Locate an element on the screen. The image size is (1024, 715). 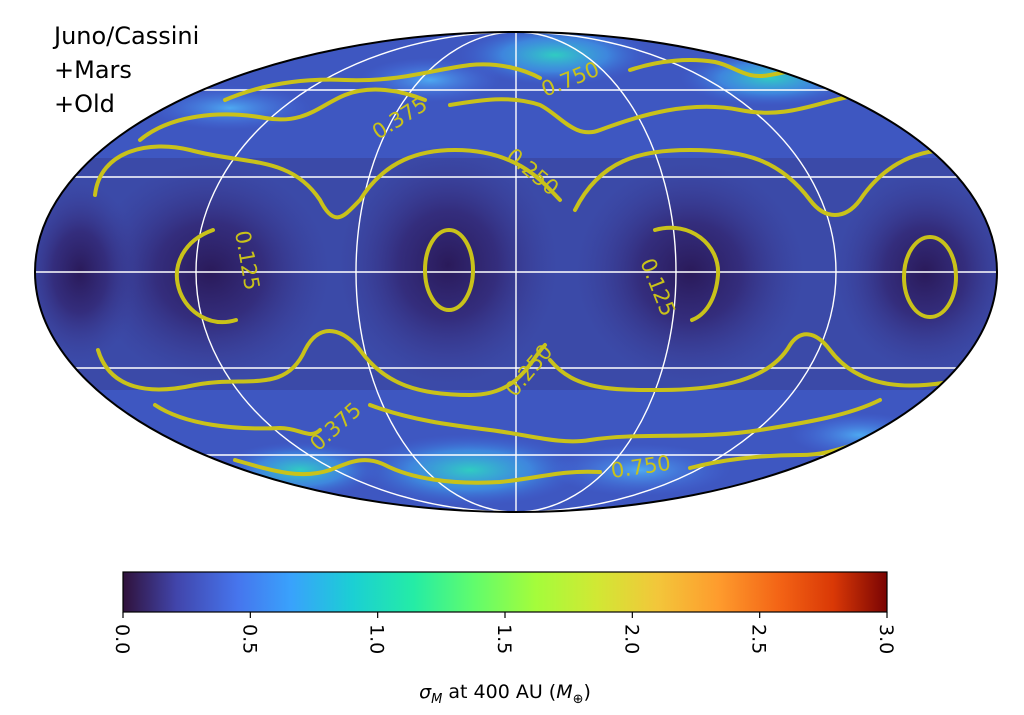
colorbar-tick-label: 1.5 is located at coordinates (504, 639).